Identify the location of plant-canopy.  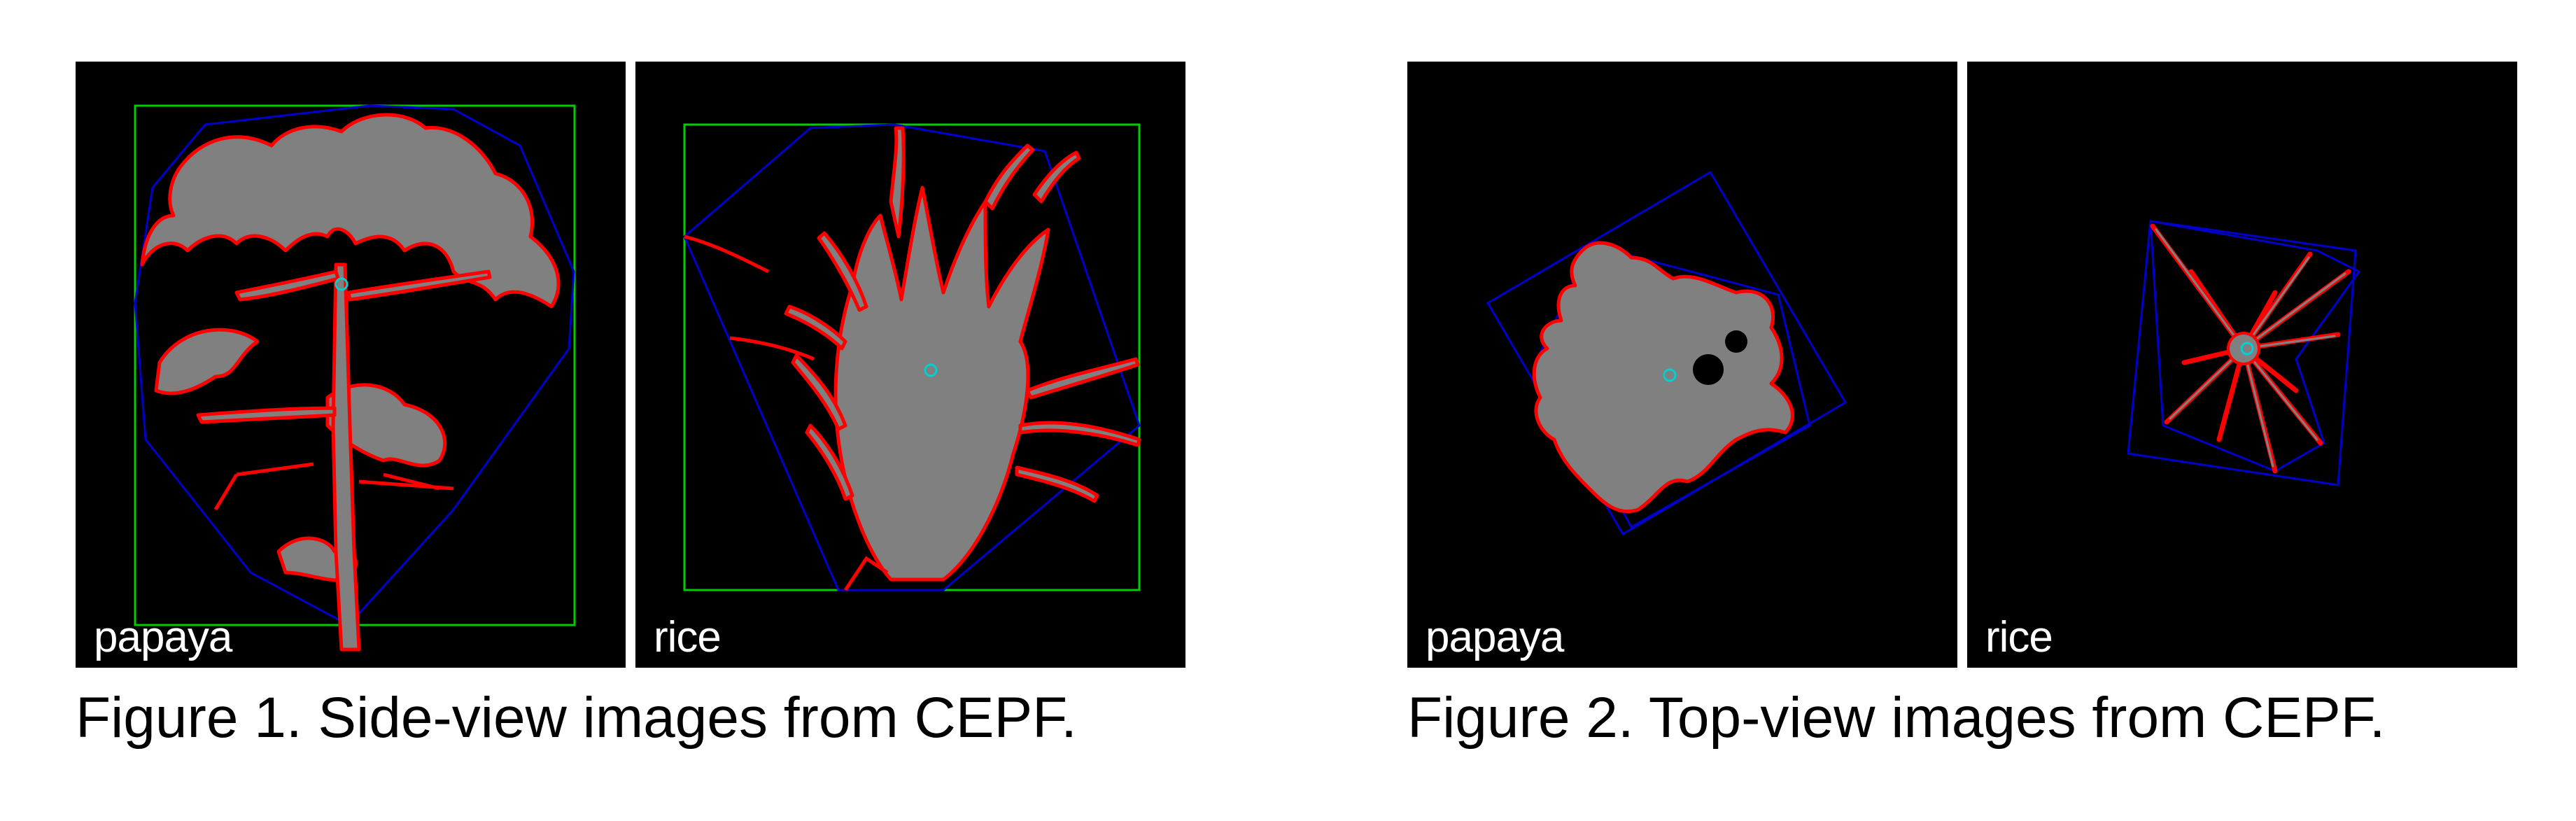
(350, 211).